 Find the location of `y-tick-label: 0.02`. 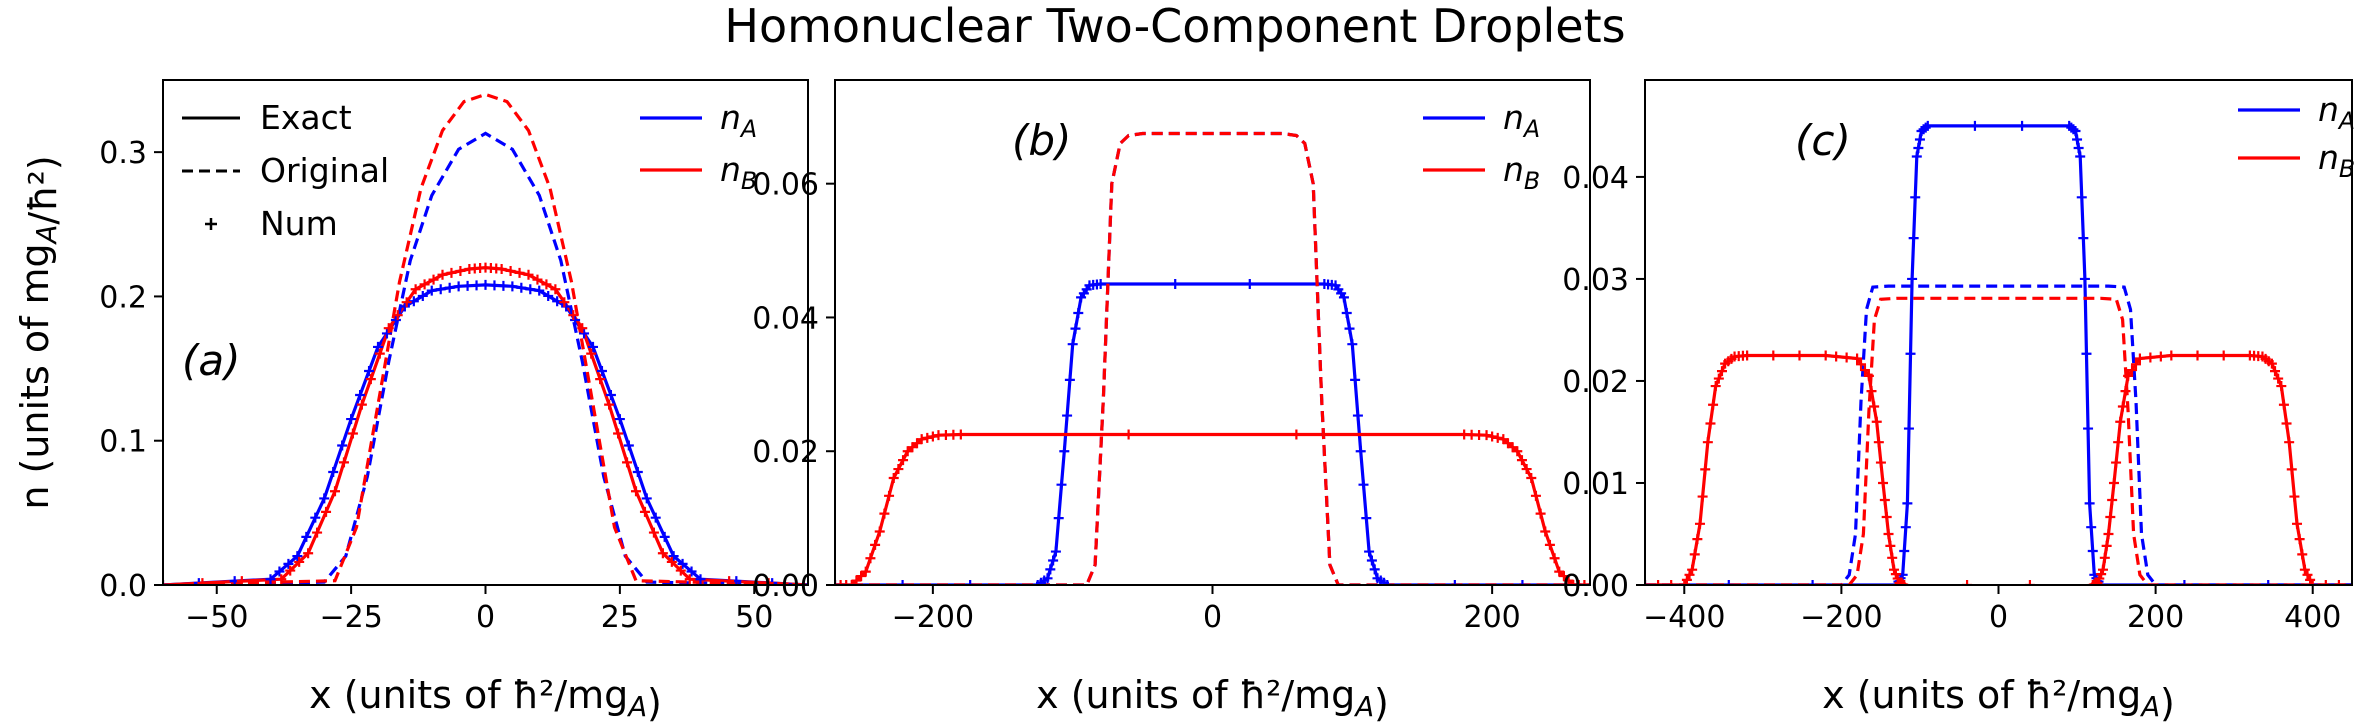

y-tick-label: 0.02 is located at coordinates (785, 452).